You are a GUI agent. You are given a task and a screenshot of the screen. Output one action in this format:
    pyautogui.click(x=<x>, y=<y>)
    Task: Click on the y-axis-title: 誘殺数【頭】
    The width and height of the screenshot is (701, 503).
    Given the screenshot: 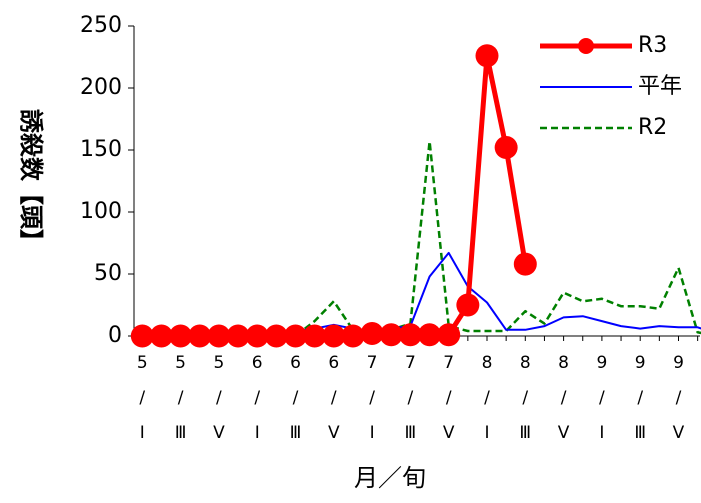 What is the action you would take?
    pyautogui.click(x=31, y=181)
    